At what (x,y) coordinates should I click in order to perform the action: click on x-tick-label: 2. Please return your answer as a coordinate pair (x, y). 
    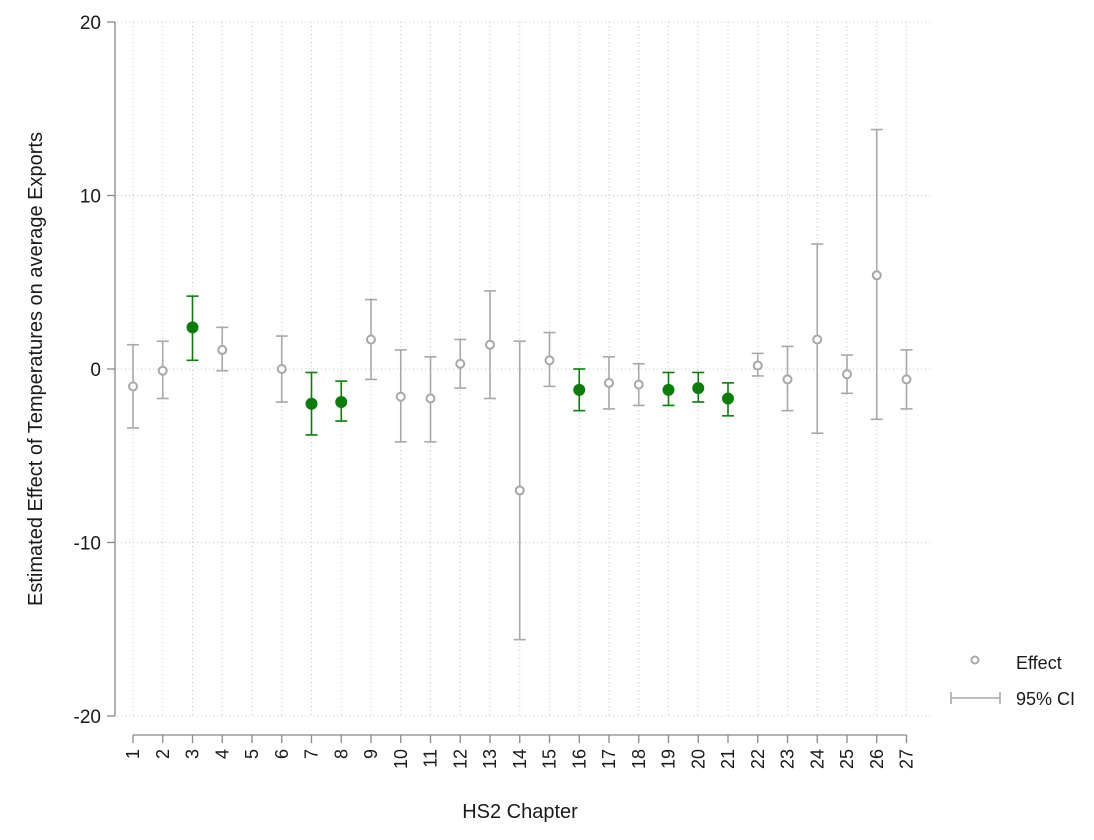
    Looking at the image, I should click on (163, 754).